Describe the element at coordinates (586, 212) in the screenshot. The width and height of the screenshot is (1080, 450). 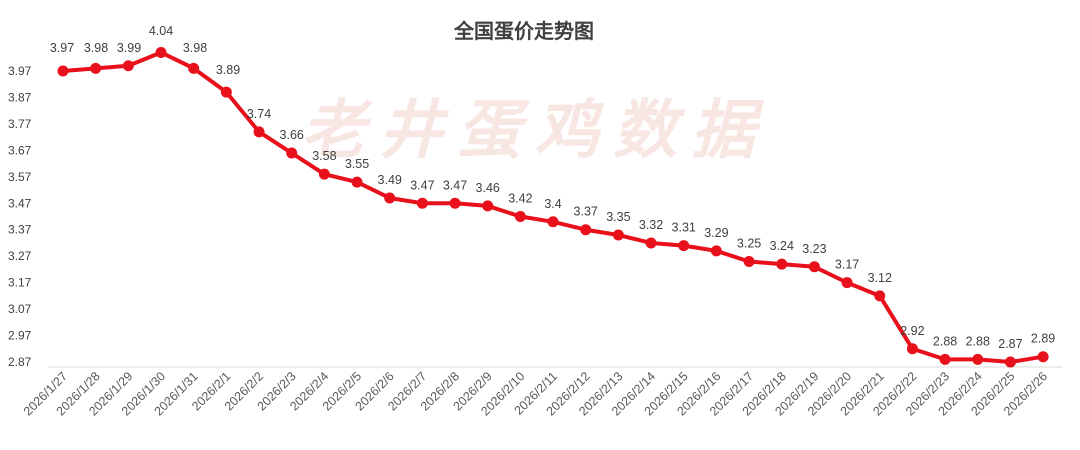
I see `data-label: 3.37` at that location.